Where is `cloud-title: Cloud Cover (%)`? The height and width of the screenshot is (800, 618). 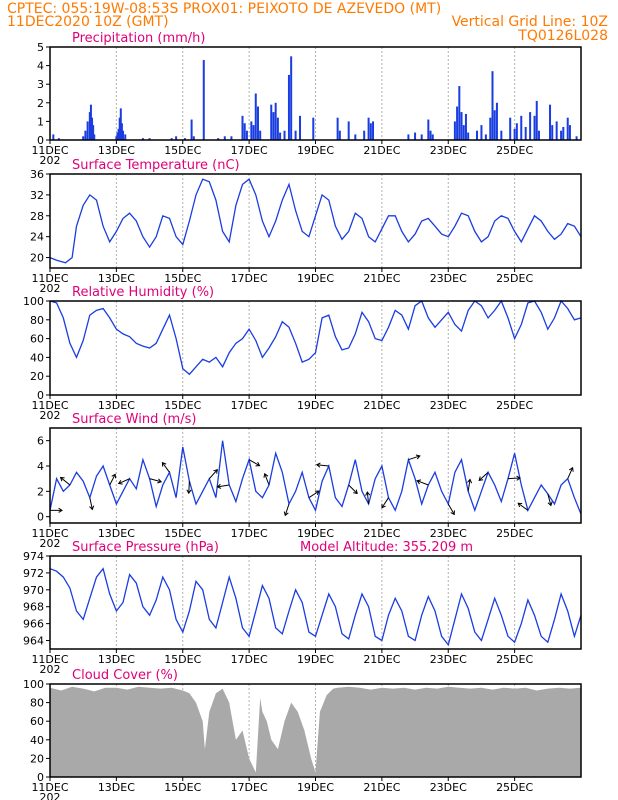 cloud-title: Cloud Cover (%) is located at coordinates (125, 675).